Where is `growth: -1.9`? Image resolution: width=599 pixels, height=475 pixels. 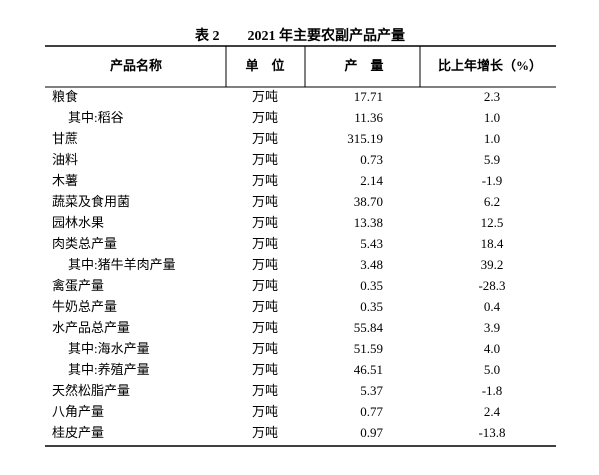
growth: -1.9 is located at coordinates (492, 180).